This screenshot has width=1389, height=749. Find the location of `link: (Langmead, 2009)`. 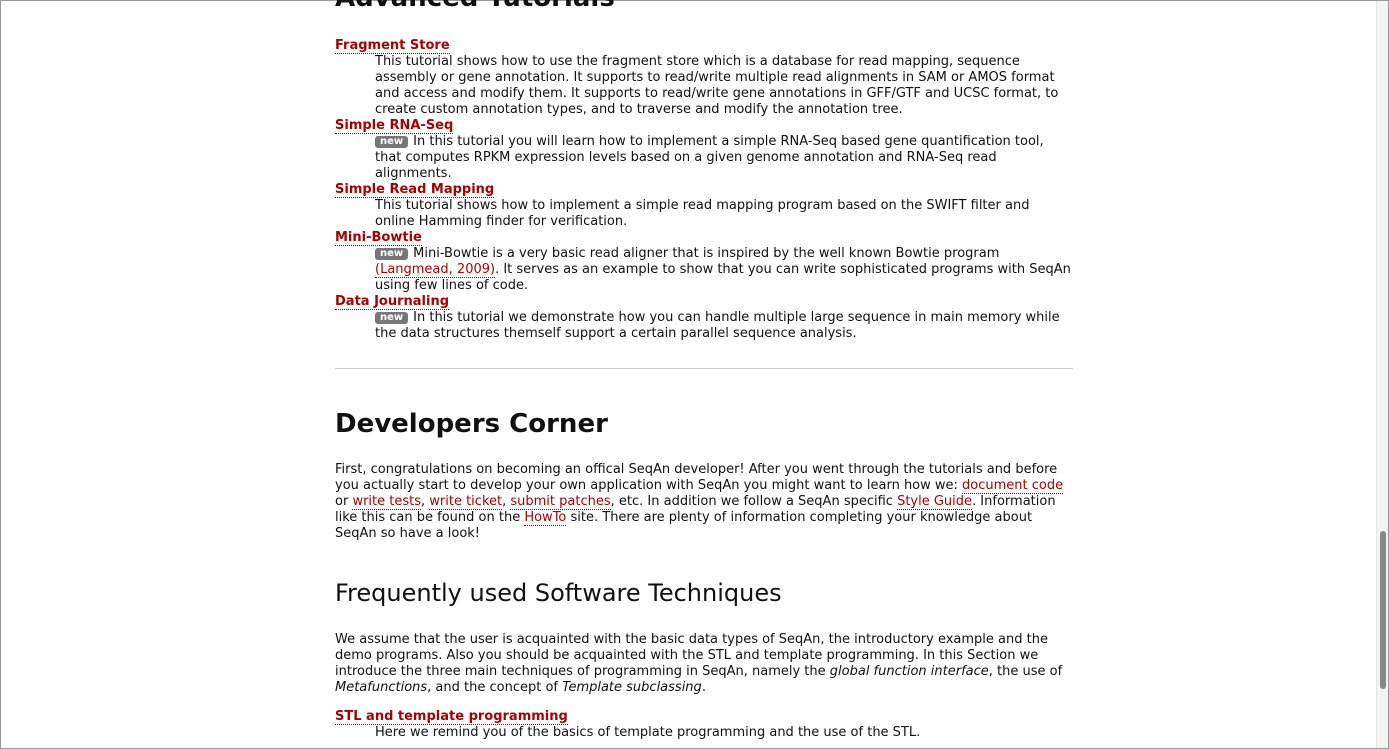

link: (Langmead, 2009) is located at coordinates (435, 270).